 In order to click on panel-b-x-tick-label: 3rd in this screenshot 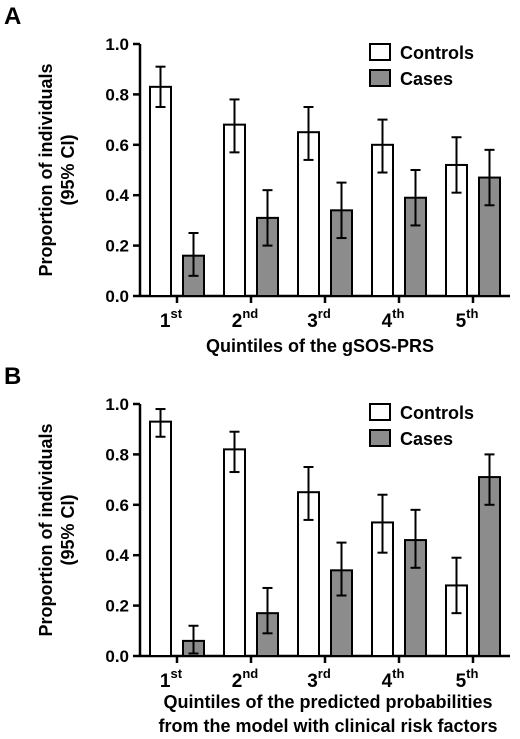, I will do `click(319, 679)`.